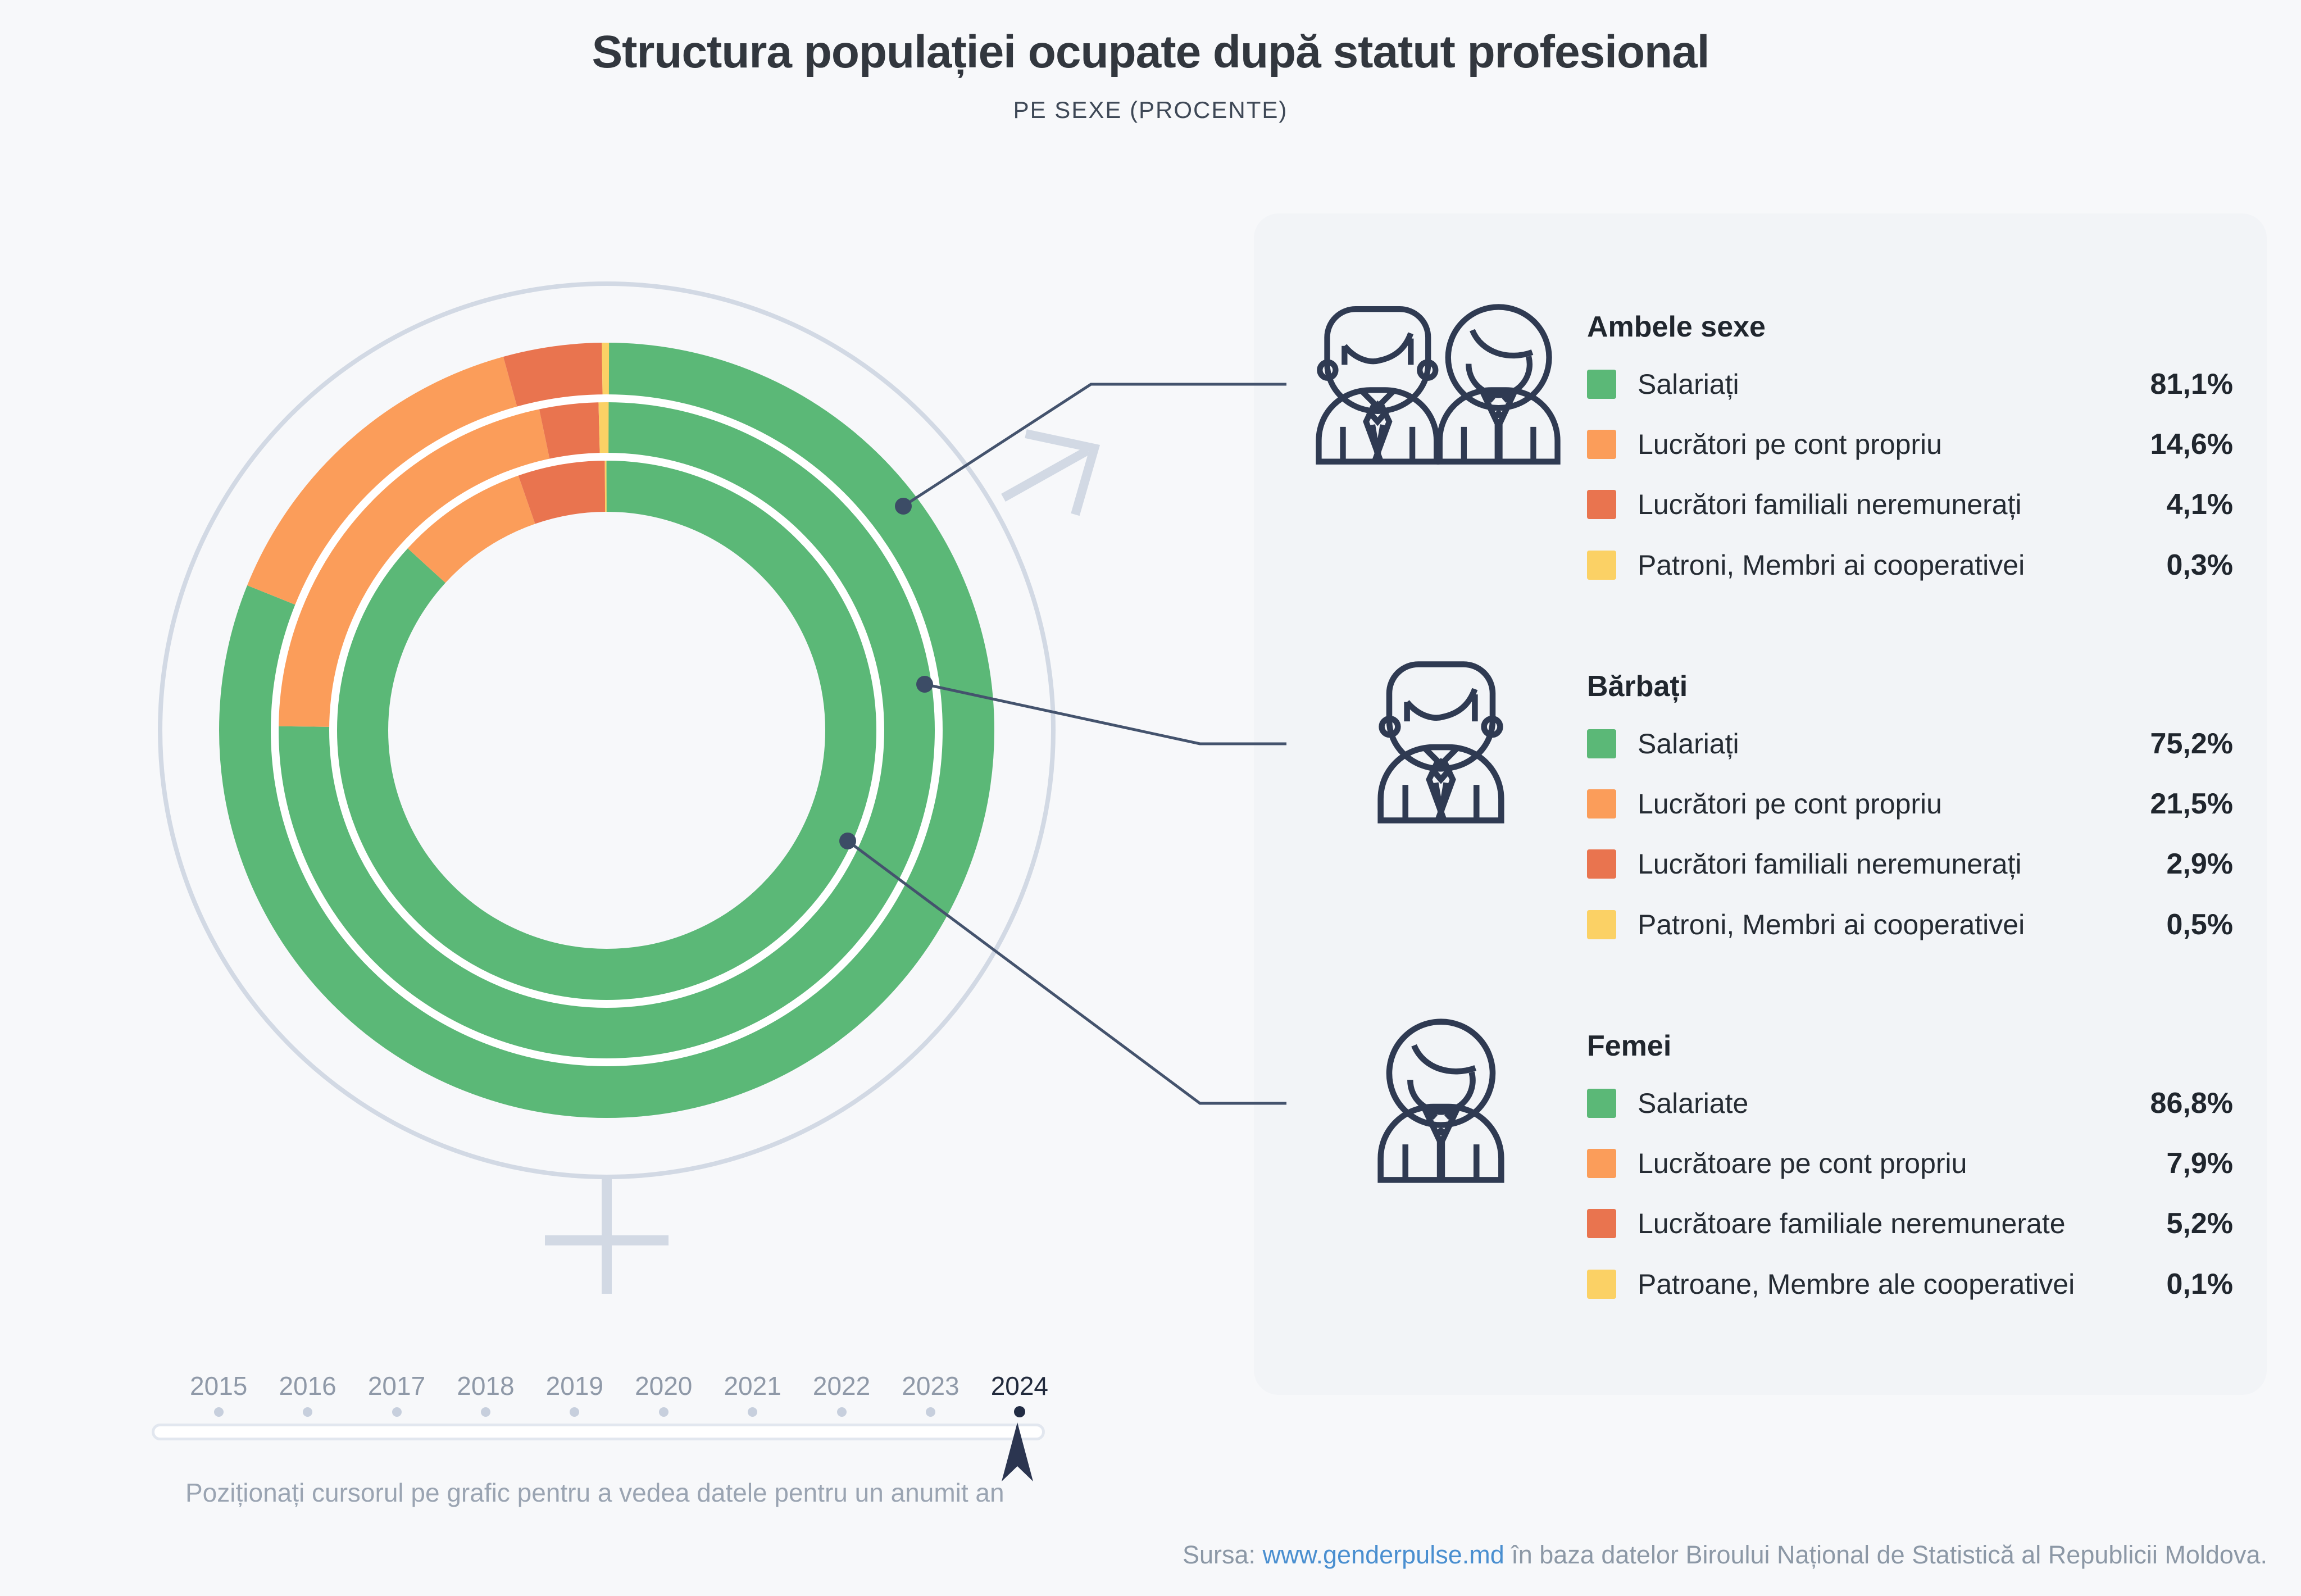 This screenshot has height=1596, width=2301. Describe the element at coordinates (930, 1386) in the screenshot. I see `year-label: 2023` at that location.